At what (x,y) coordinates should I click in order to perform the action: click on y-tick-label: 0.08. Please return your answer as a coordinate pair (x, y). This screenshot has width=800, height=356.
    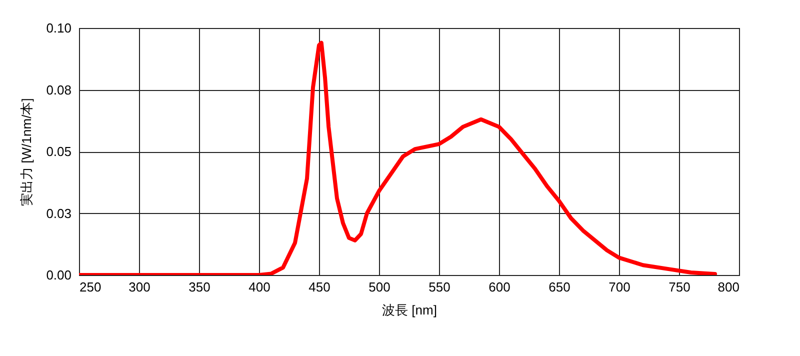
    Looking at the image, I should click on (59, 90).